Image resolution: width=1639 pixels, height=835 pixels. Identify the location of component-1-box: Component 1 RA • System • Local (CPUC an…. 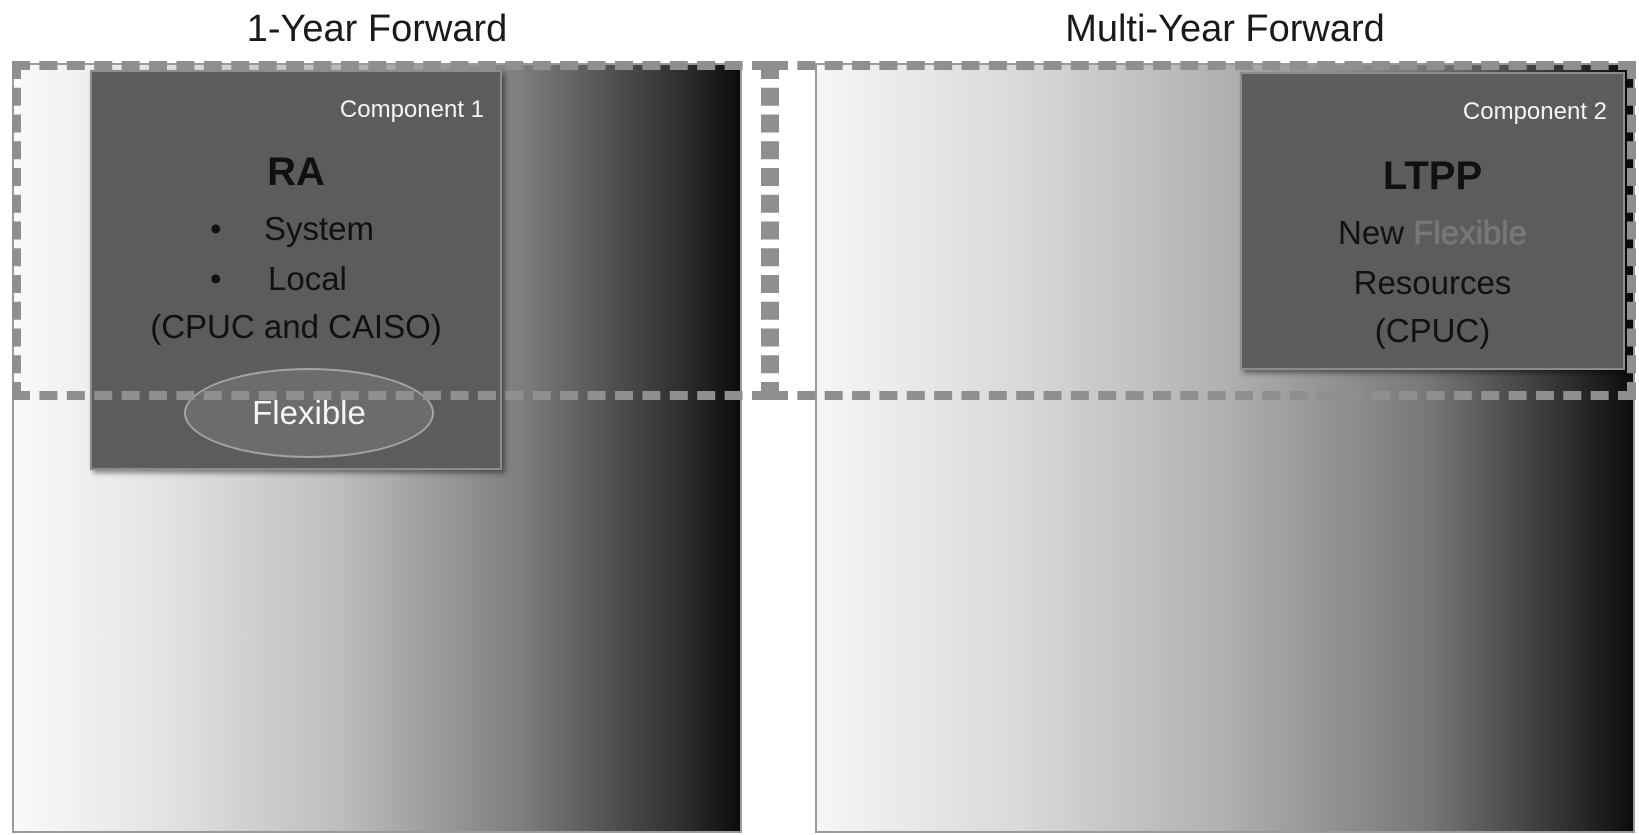
(296, 270).